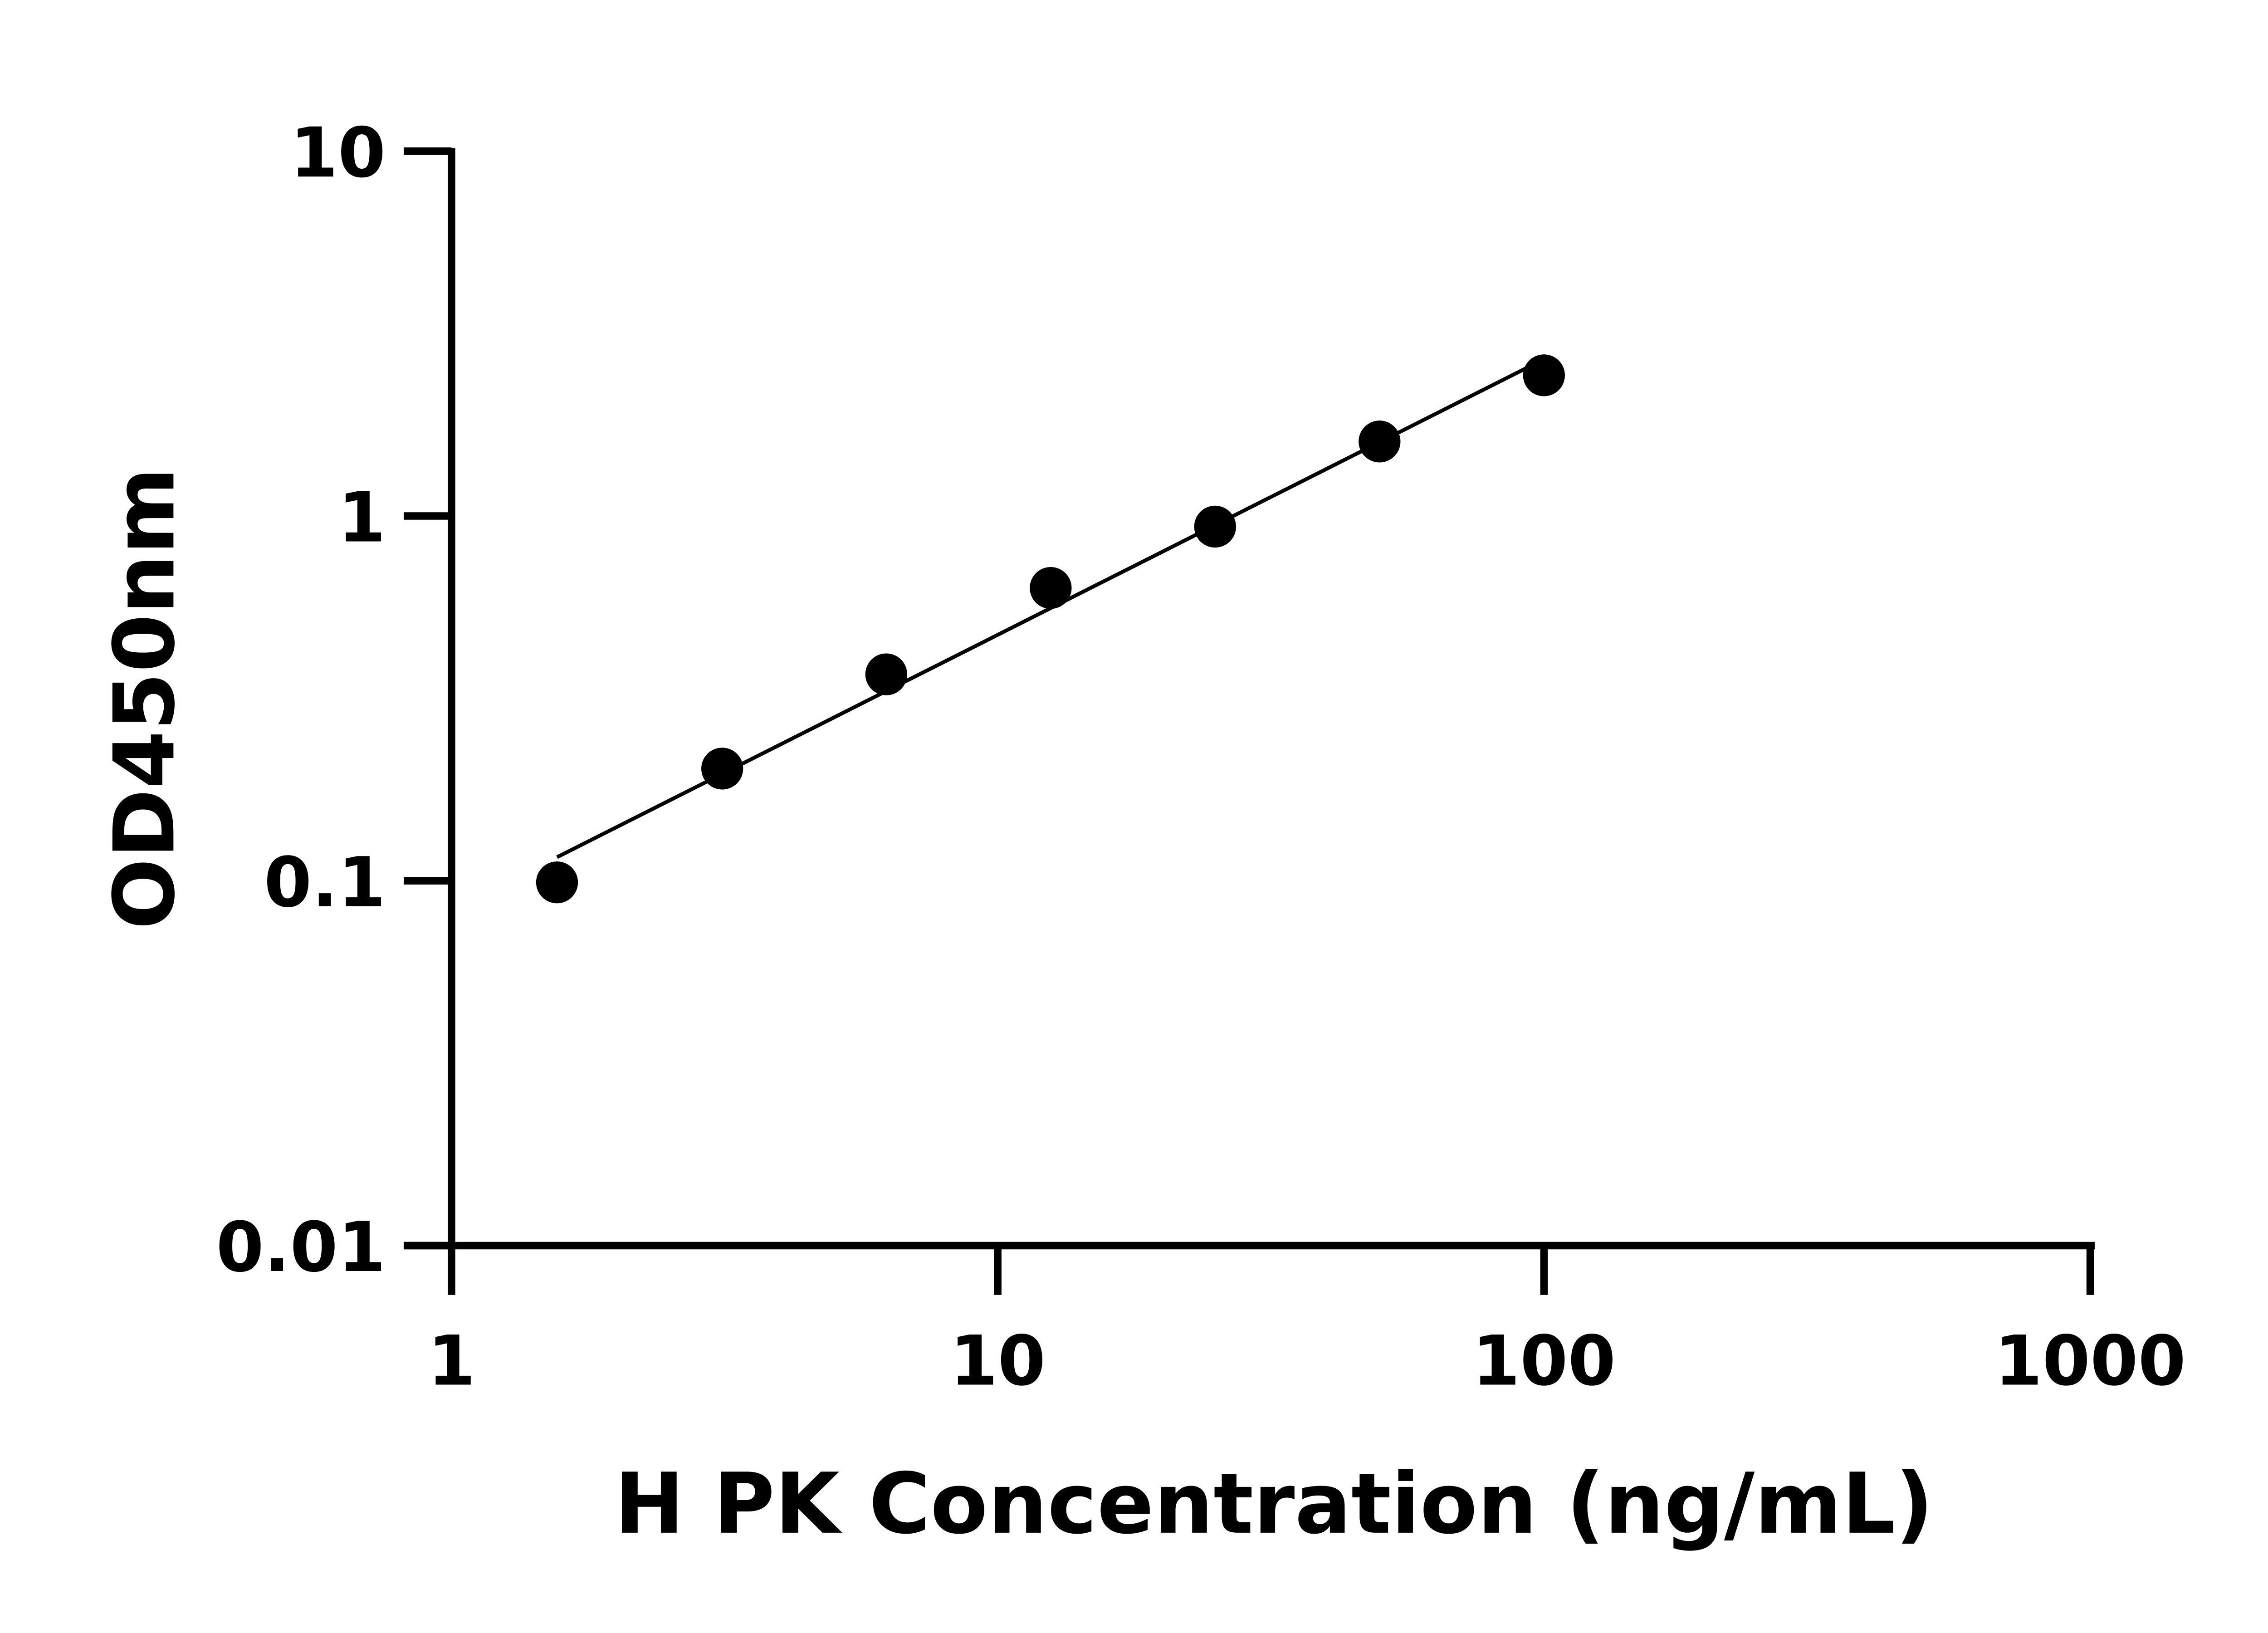 The width and height of the screenshot is (2268, 1633). I want to click on y-tick-label: 10, so click(338, 152).